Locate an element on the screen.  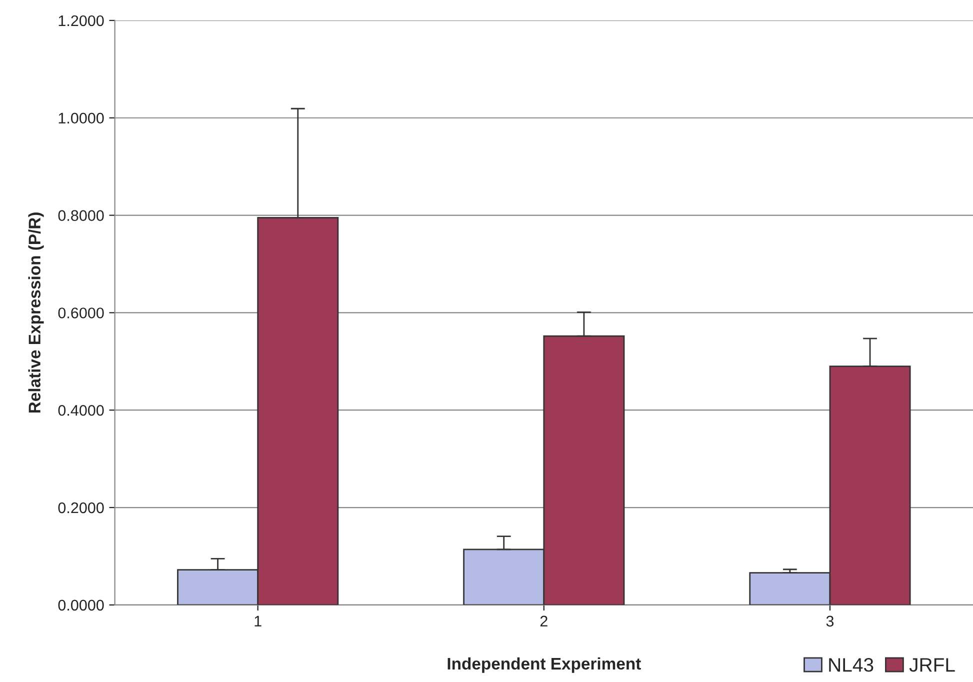
legend-label: NL43 is located at coordinates (851, 665).